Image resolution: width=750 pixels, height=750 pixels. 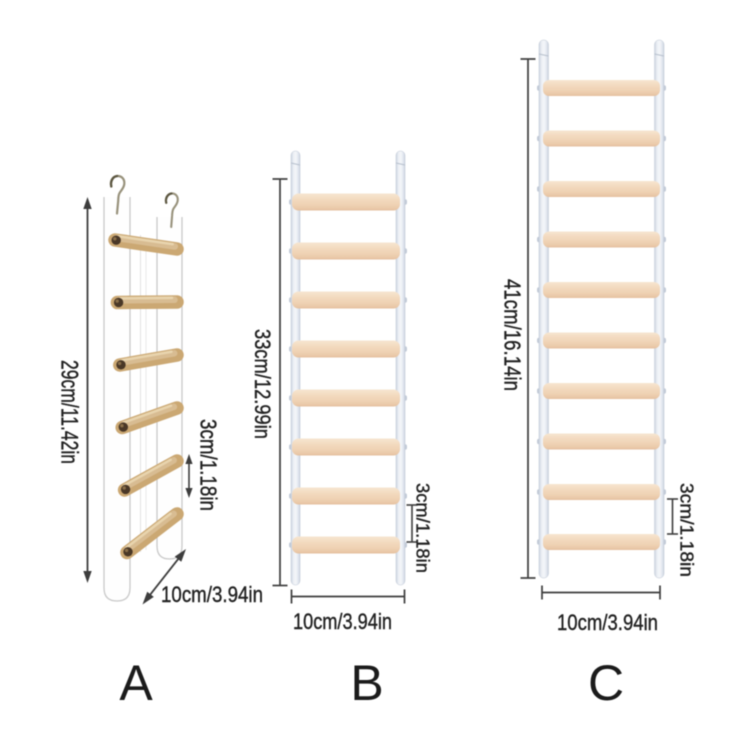 I want to click on svg-text: C, so click(x=606, y=683).